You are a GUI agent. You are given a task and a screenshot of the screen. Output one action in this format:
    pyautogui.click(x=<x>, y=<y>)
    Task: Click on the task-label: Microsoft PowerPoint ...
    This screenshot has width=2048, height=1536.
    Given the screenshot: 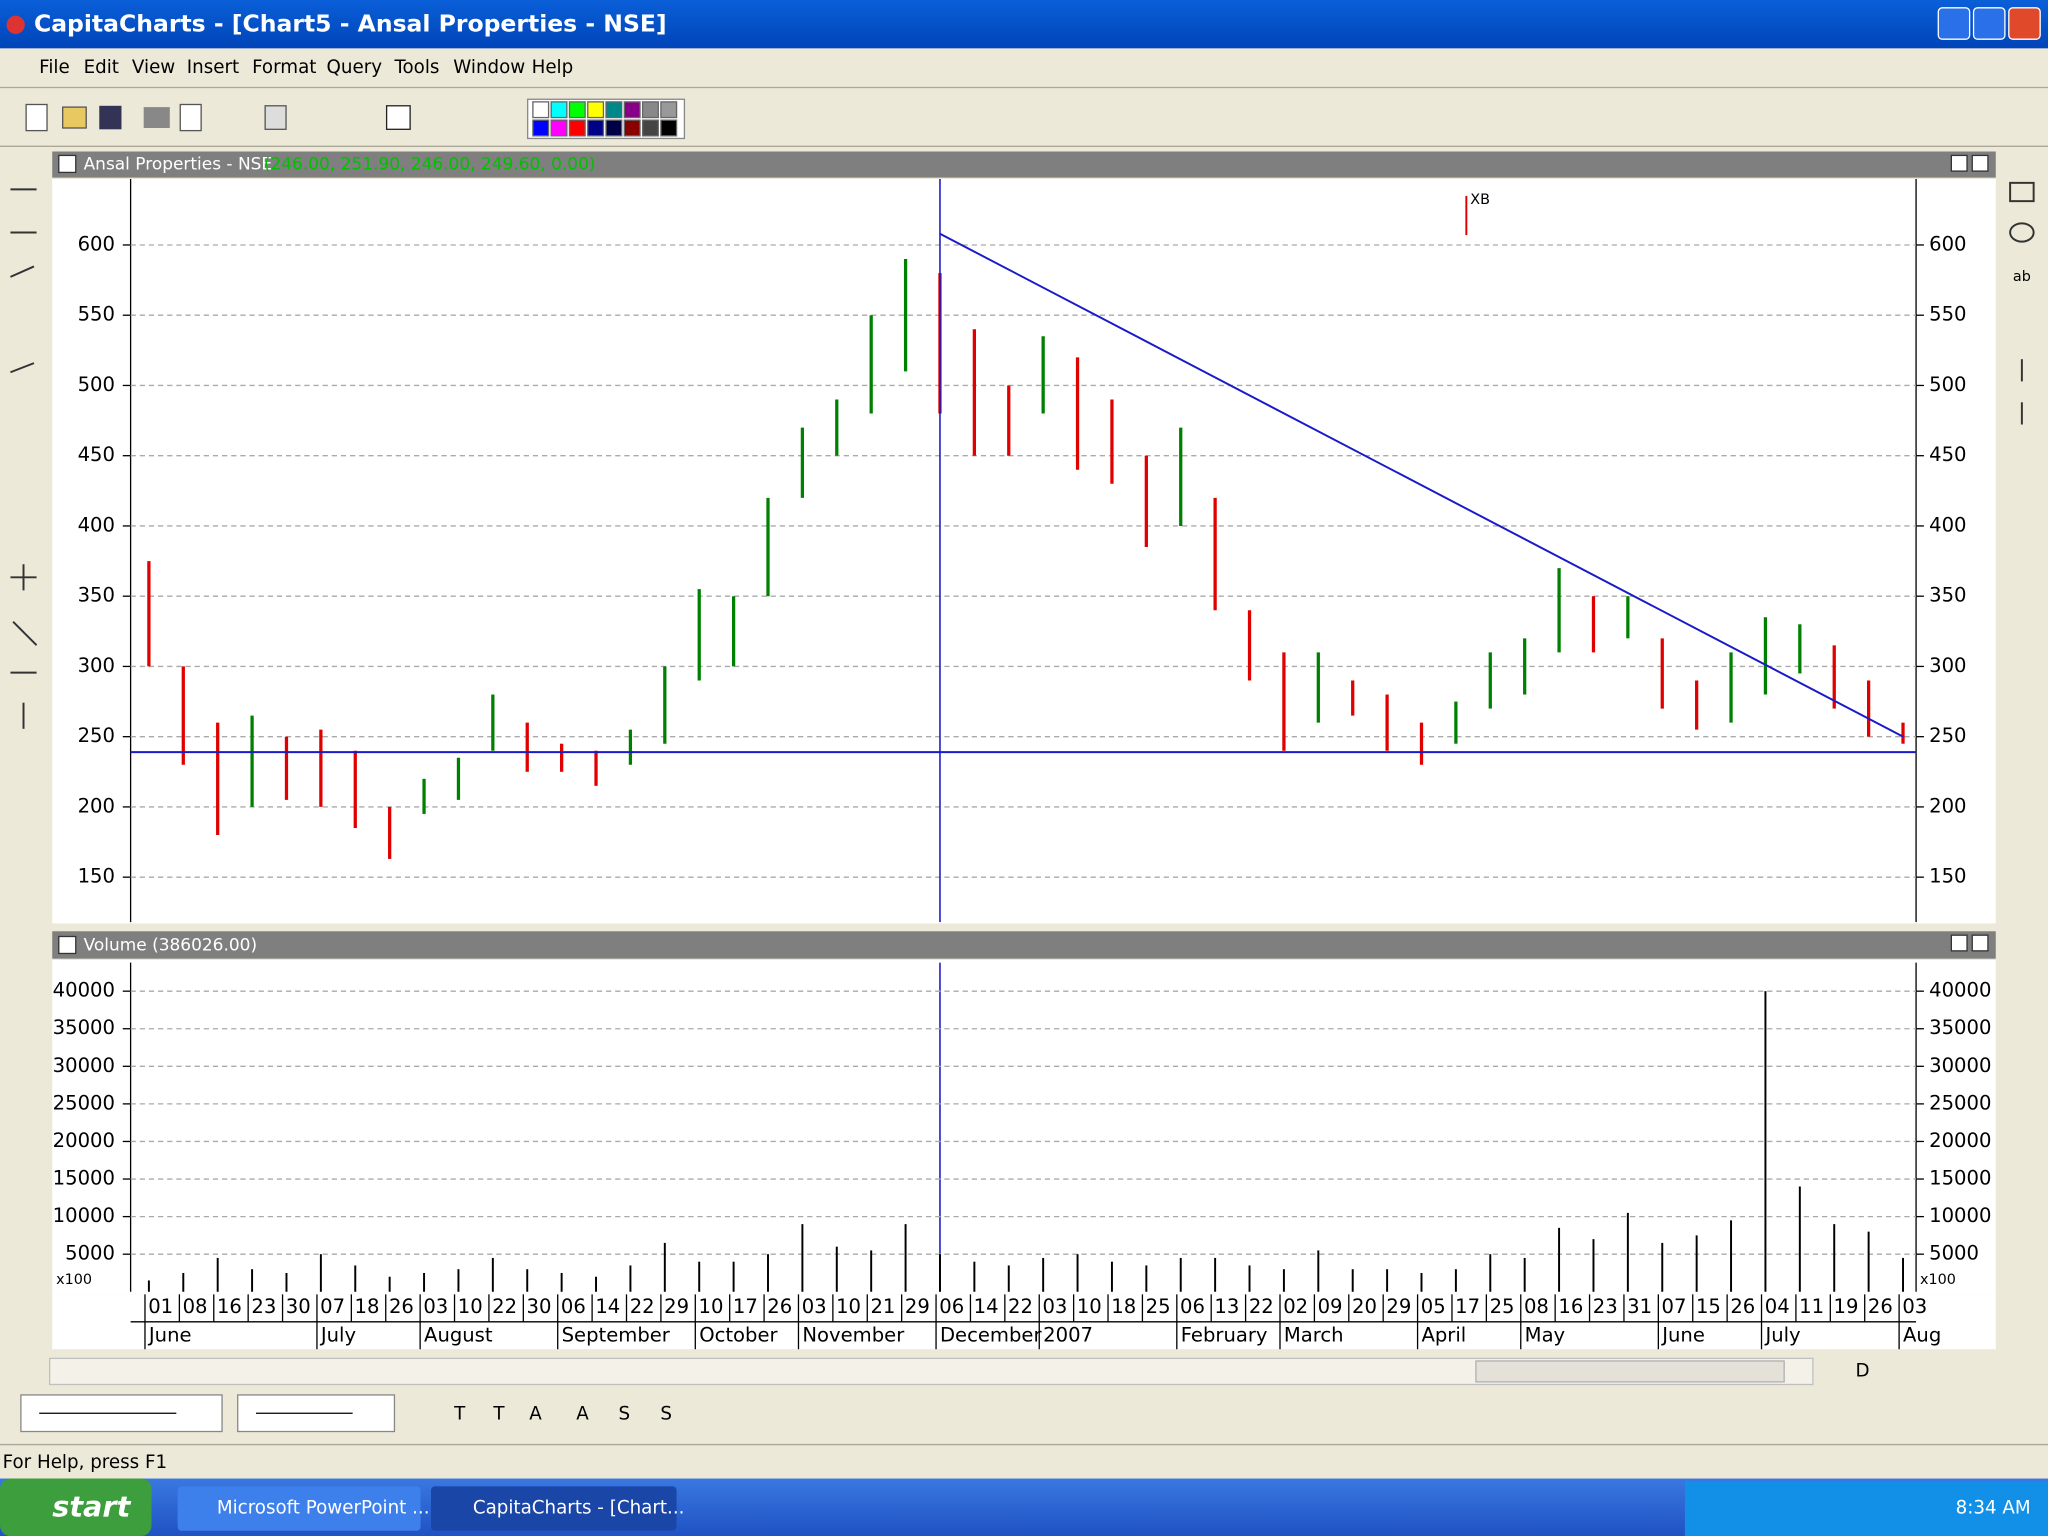 What is the action you would take?
    pyautogui.click(x=323, y=1508)
    